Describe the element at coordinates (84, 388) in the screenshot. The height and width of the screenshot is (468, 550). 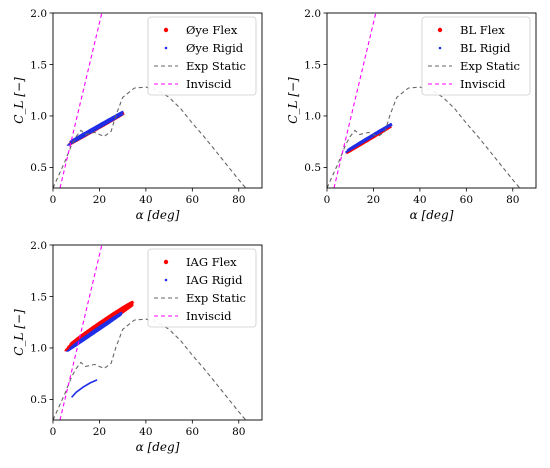
I see `transient-tail` at that location.